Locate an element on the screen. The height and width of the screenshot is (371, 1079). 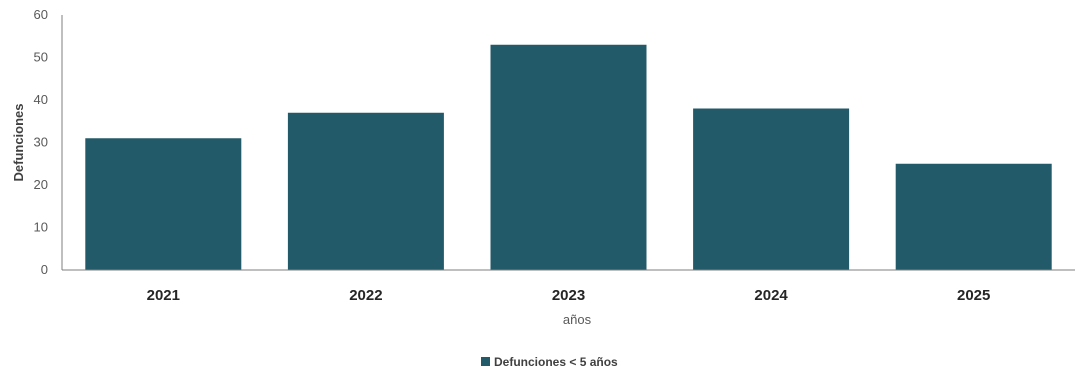
y-tick-label: 0 is located at coordinates (44, 269).